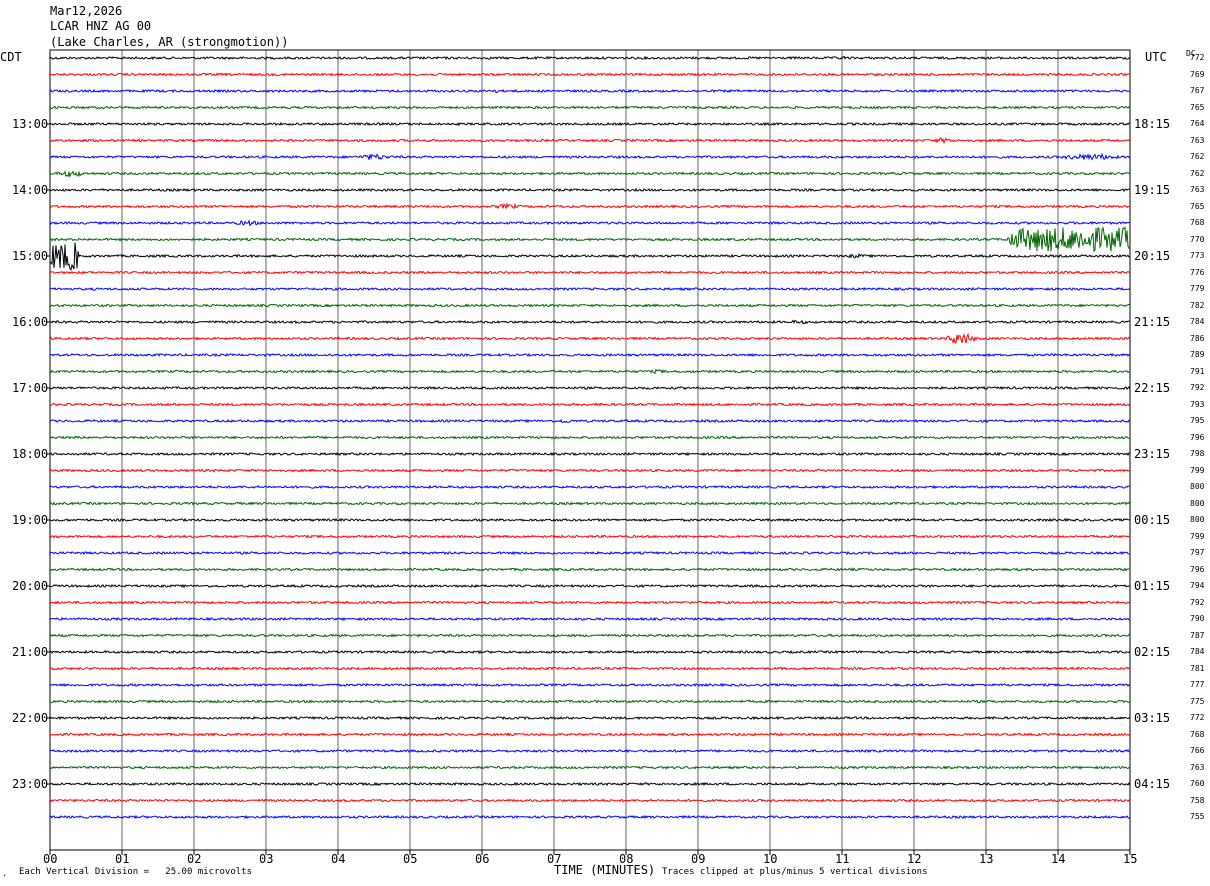  I want to click on dc-label: DC, so click(1191, 53).